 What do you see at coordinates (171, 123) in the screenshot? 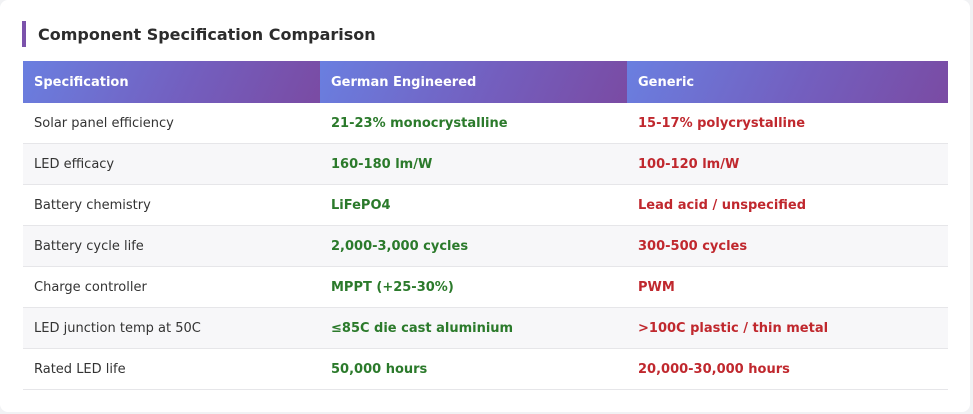
I see `spec-cell: Solar panel efficiency` at bounding box center [171, 123].